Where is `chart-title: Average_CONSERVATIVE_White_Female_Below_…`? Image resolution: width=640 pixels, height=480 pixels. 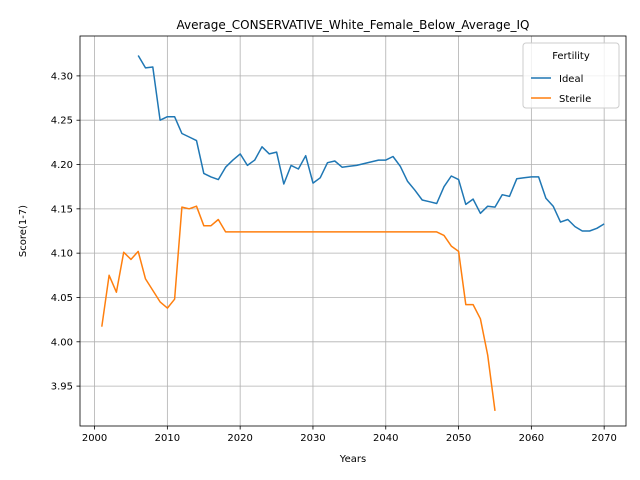 chart-title: Average_CONSERVATIVE_White_Female_Below_… is located at coordinates (353, 25).